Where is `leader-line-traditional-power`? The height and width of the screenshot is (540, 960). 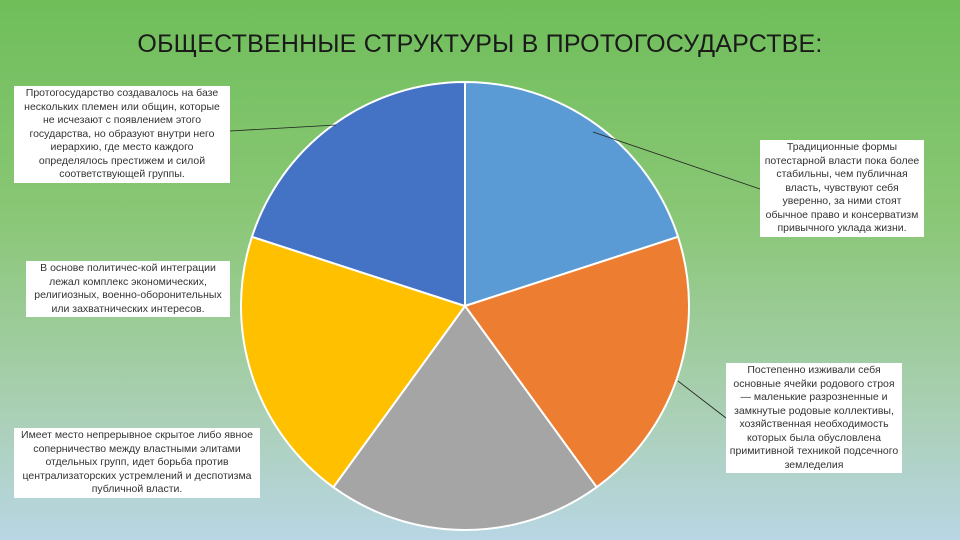
leader-line-traditional-power is located at coordinates (676, 160).